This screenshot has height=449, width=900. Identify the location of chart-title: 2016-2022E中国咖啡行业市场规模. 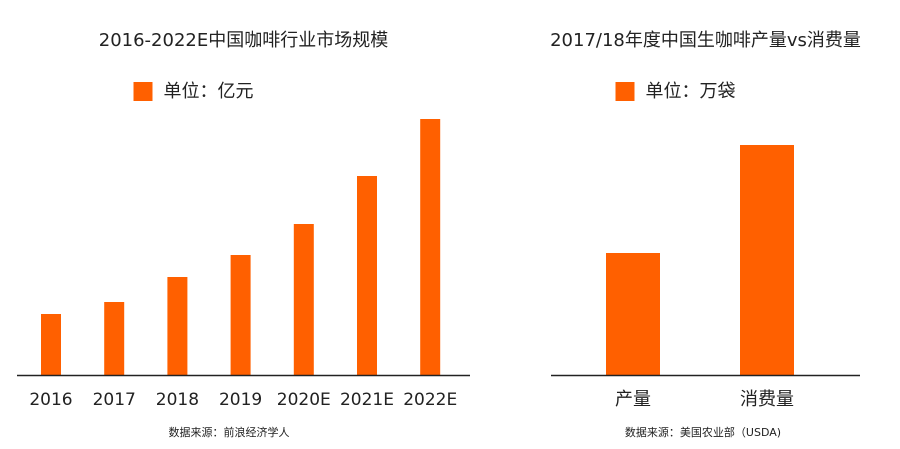
(243, 40).